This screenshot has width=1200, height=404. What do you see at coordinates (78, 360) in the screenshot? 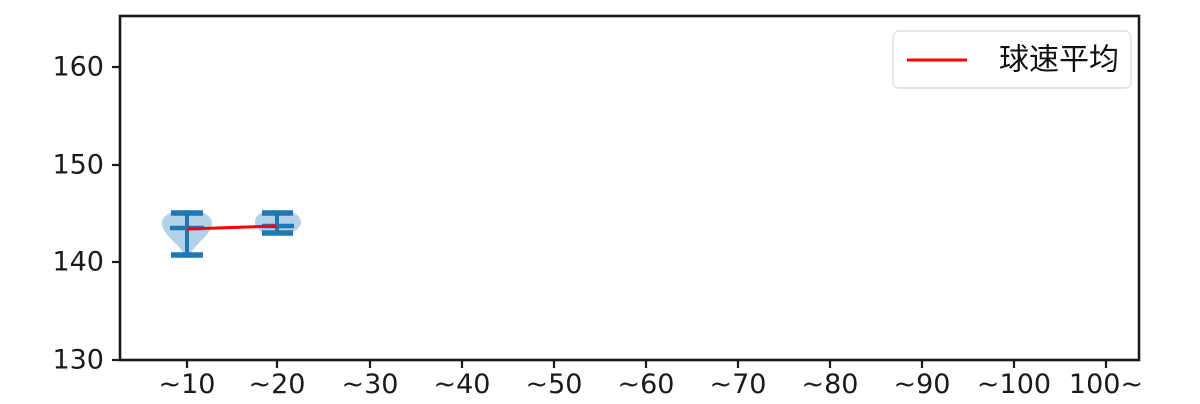
I see `y-tick-label-130: 130` at bounding box center [78, 360].